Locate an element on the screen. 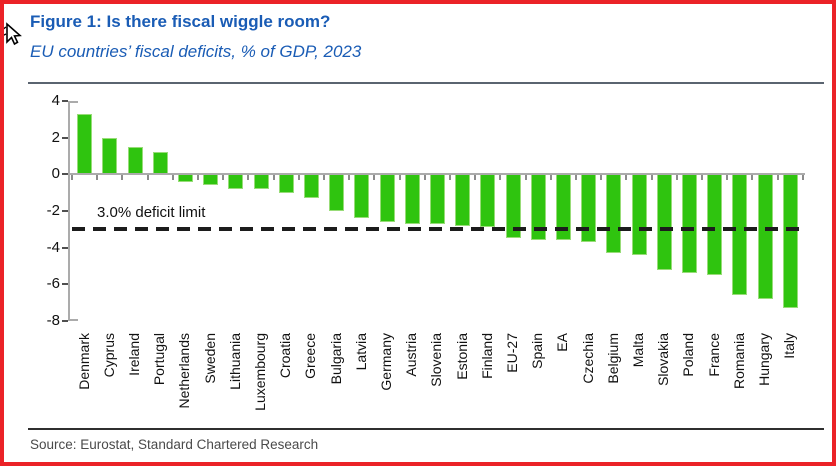 This screenshot has width=836, height=466. y-tick-label: -8 is located at coordinates (53, 320).